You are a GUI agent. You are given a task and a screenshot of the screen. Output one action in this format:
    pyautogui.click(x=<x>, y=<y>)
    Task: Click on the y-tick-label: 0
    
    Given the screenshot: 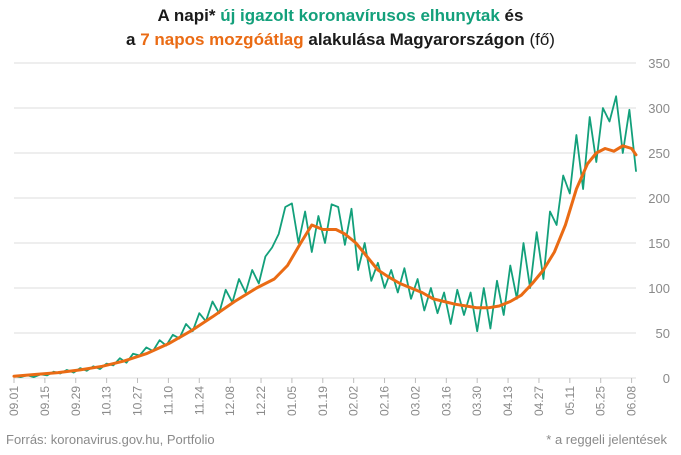 What is the action you would take?
    pyautogui.click(x=666, y=378)
    